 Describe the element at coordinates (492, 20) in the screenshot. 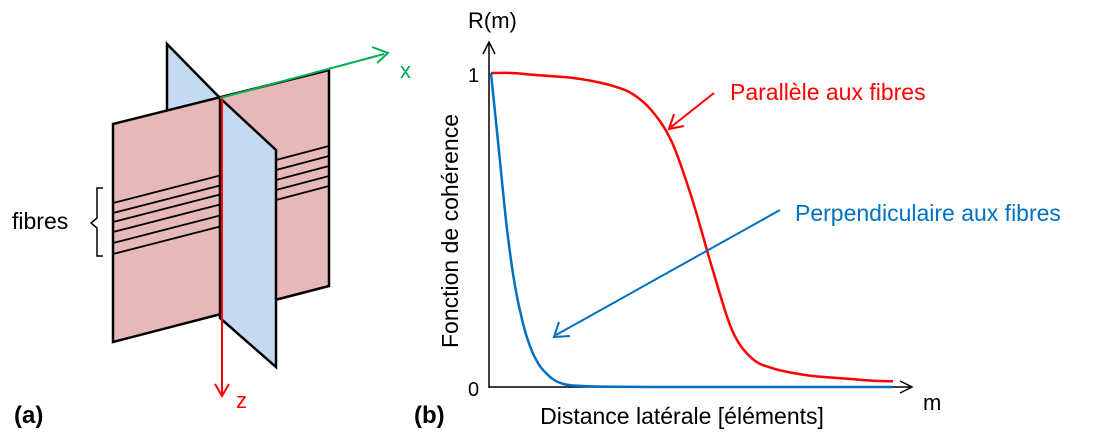

I see `y-axis-title: R(m)` at that location.